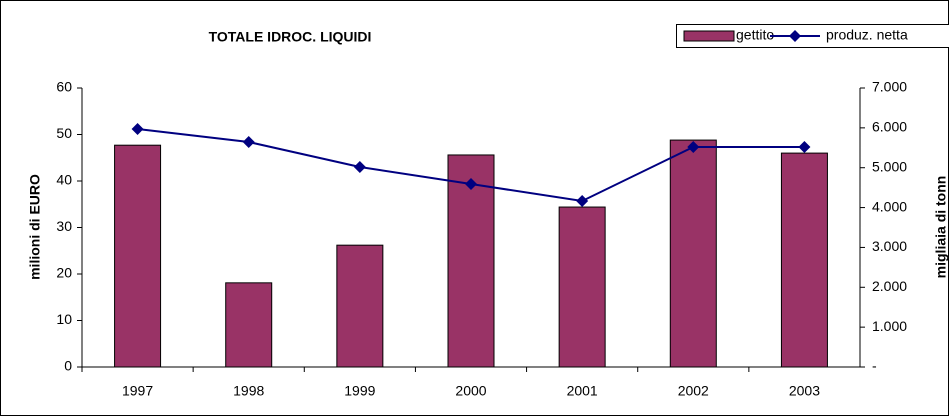 The width and height of the screenshot is (949, 416). What do you see at coordinates (941, 227) in the screenshot?
I see `y2-axis-label: migliaia di tonn` at bounding box center [941, 227].